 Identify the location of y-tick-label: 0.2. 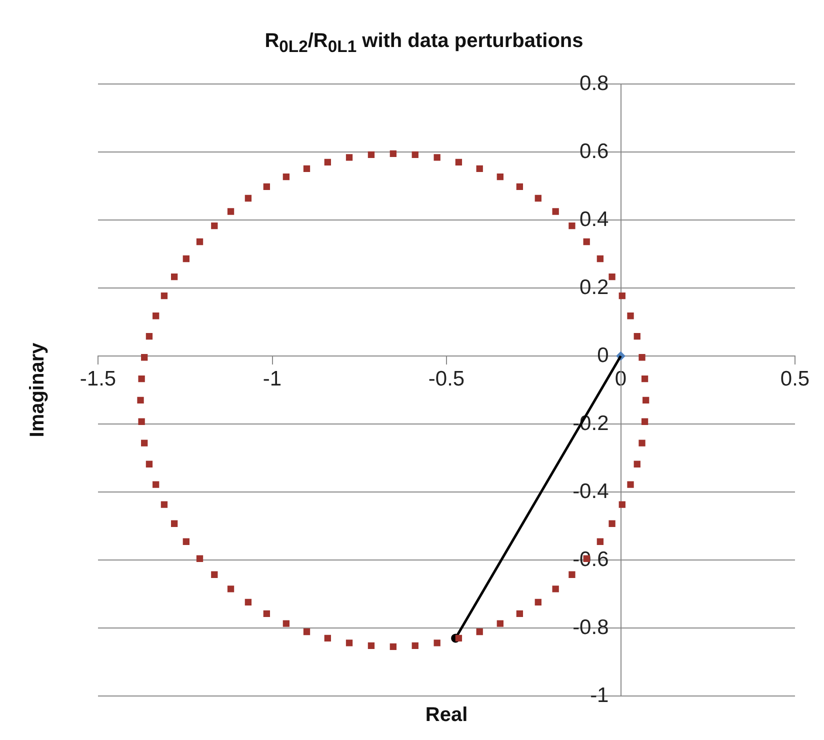
(594, 287).